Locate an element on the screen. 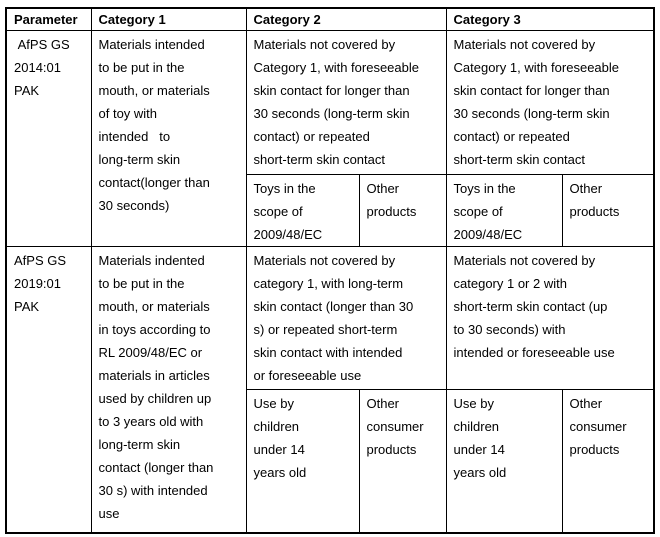 The height and width of the screenshot is (537, 660). cell-category3-afps-2019-children: Use by children under 14 years old is located at coordinates (504, 461).